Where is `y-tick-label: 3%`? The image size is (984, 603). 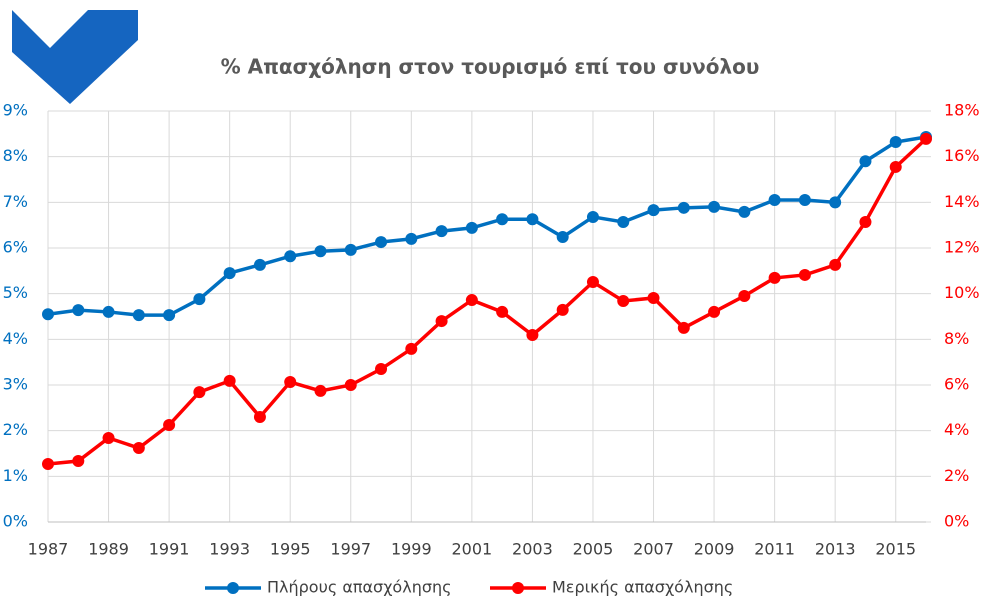 y-tick-label: 3% is located at coordinates (15, 384).